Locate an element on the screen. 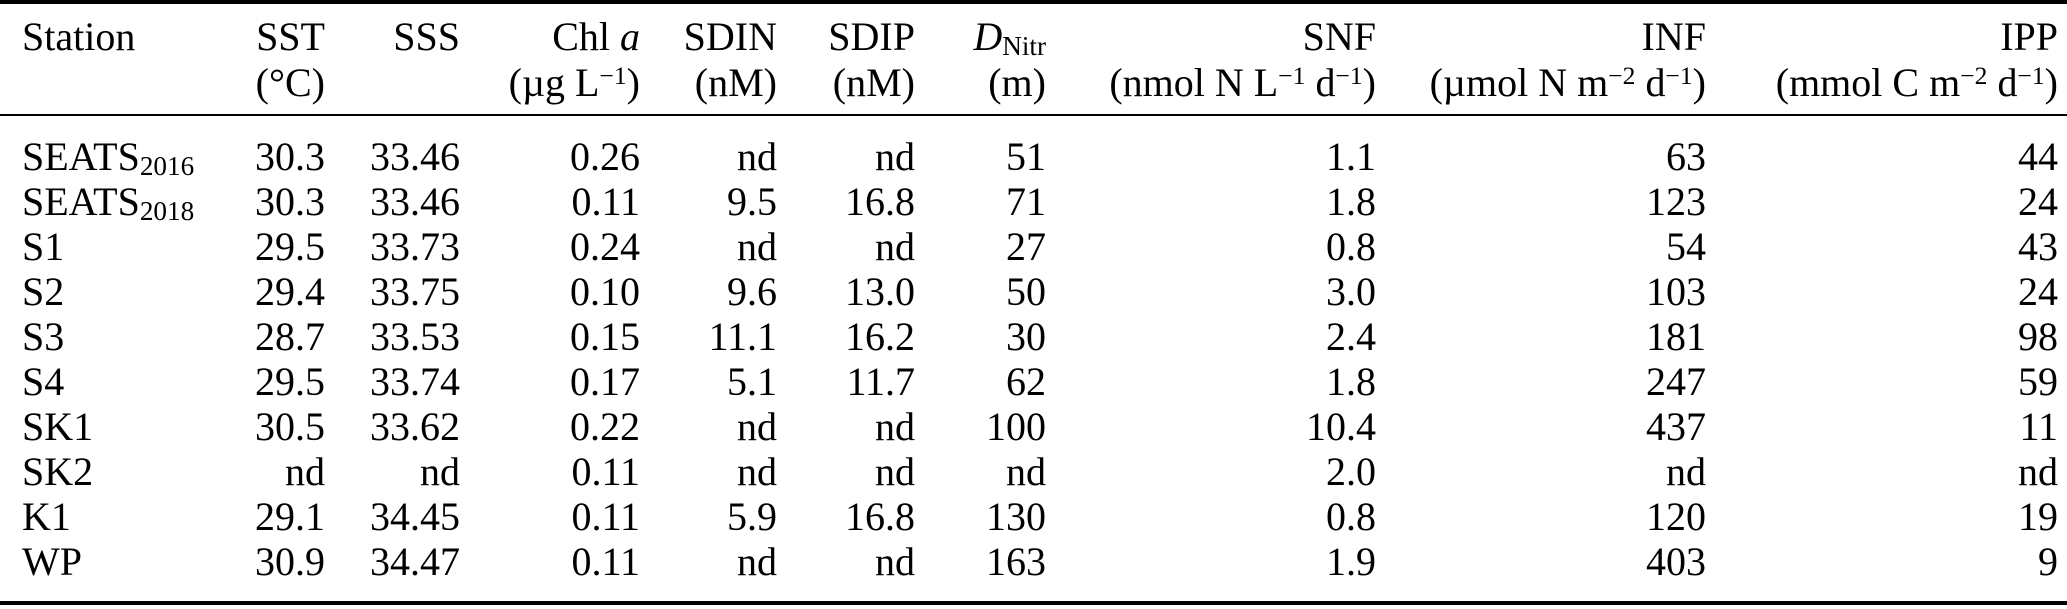  cell-chla: 0.26 is located at coordinates (605, 156).